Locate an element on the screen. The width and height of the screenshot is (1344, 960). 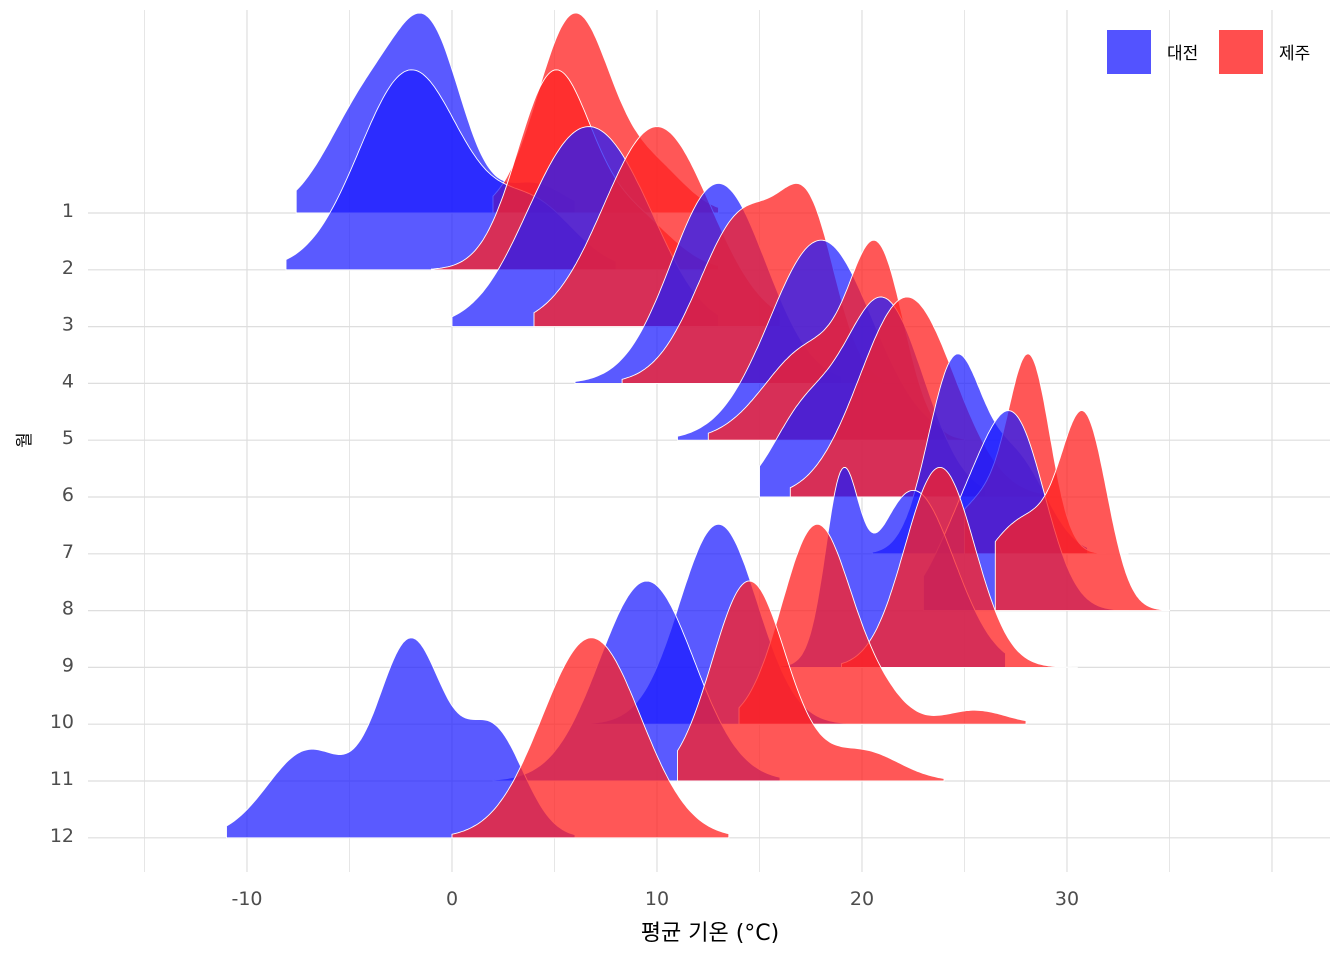
legend: 대전 제주 is located at coordinates (1208, 52).